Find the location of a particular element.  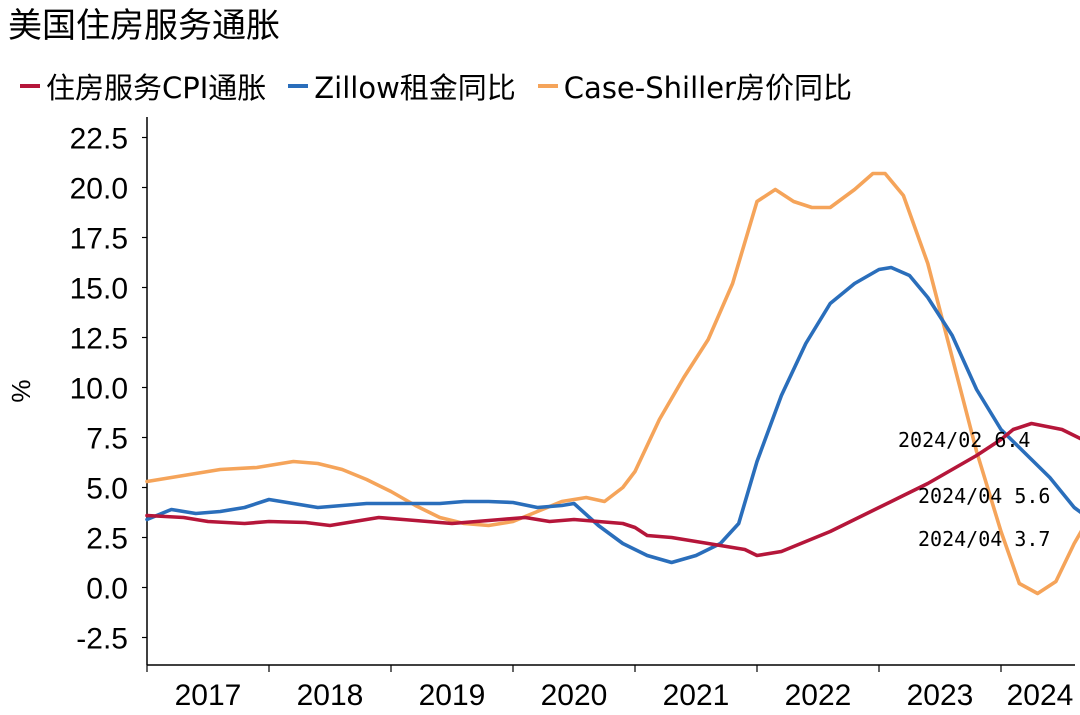

y-tick-label: 15.0 is located at coordinates (99, 289).